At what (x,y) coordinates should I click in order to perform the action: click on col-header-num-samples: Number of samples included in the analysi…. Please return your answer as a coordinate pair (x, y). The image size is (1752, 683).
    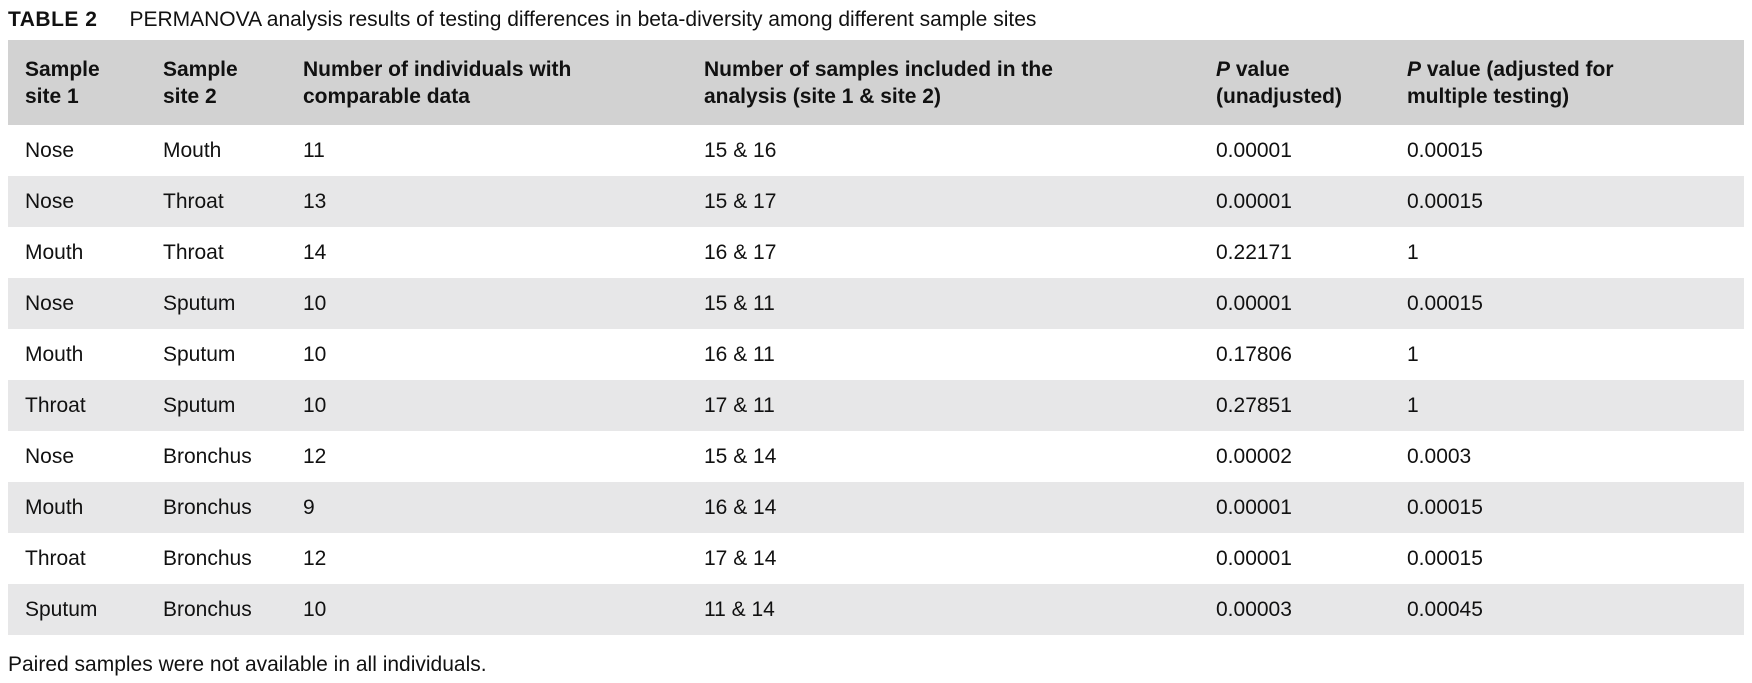
    Looking at the image, I should click on (943, 82).